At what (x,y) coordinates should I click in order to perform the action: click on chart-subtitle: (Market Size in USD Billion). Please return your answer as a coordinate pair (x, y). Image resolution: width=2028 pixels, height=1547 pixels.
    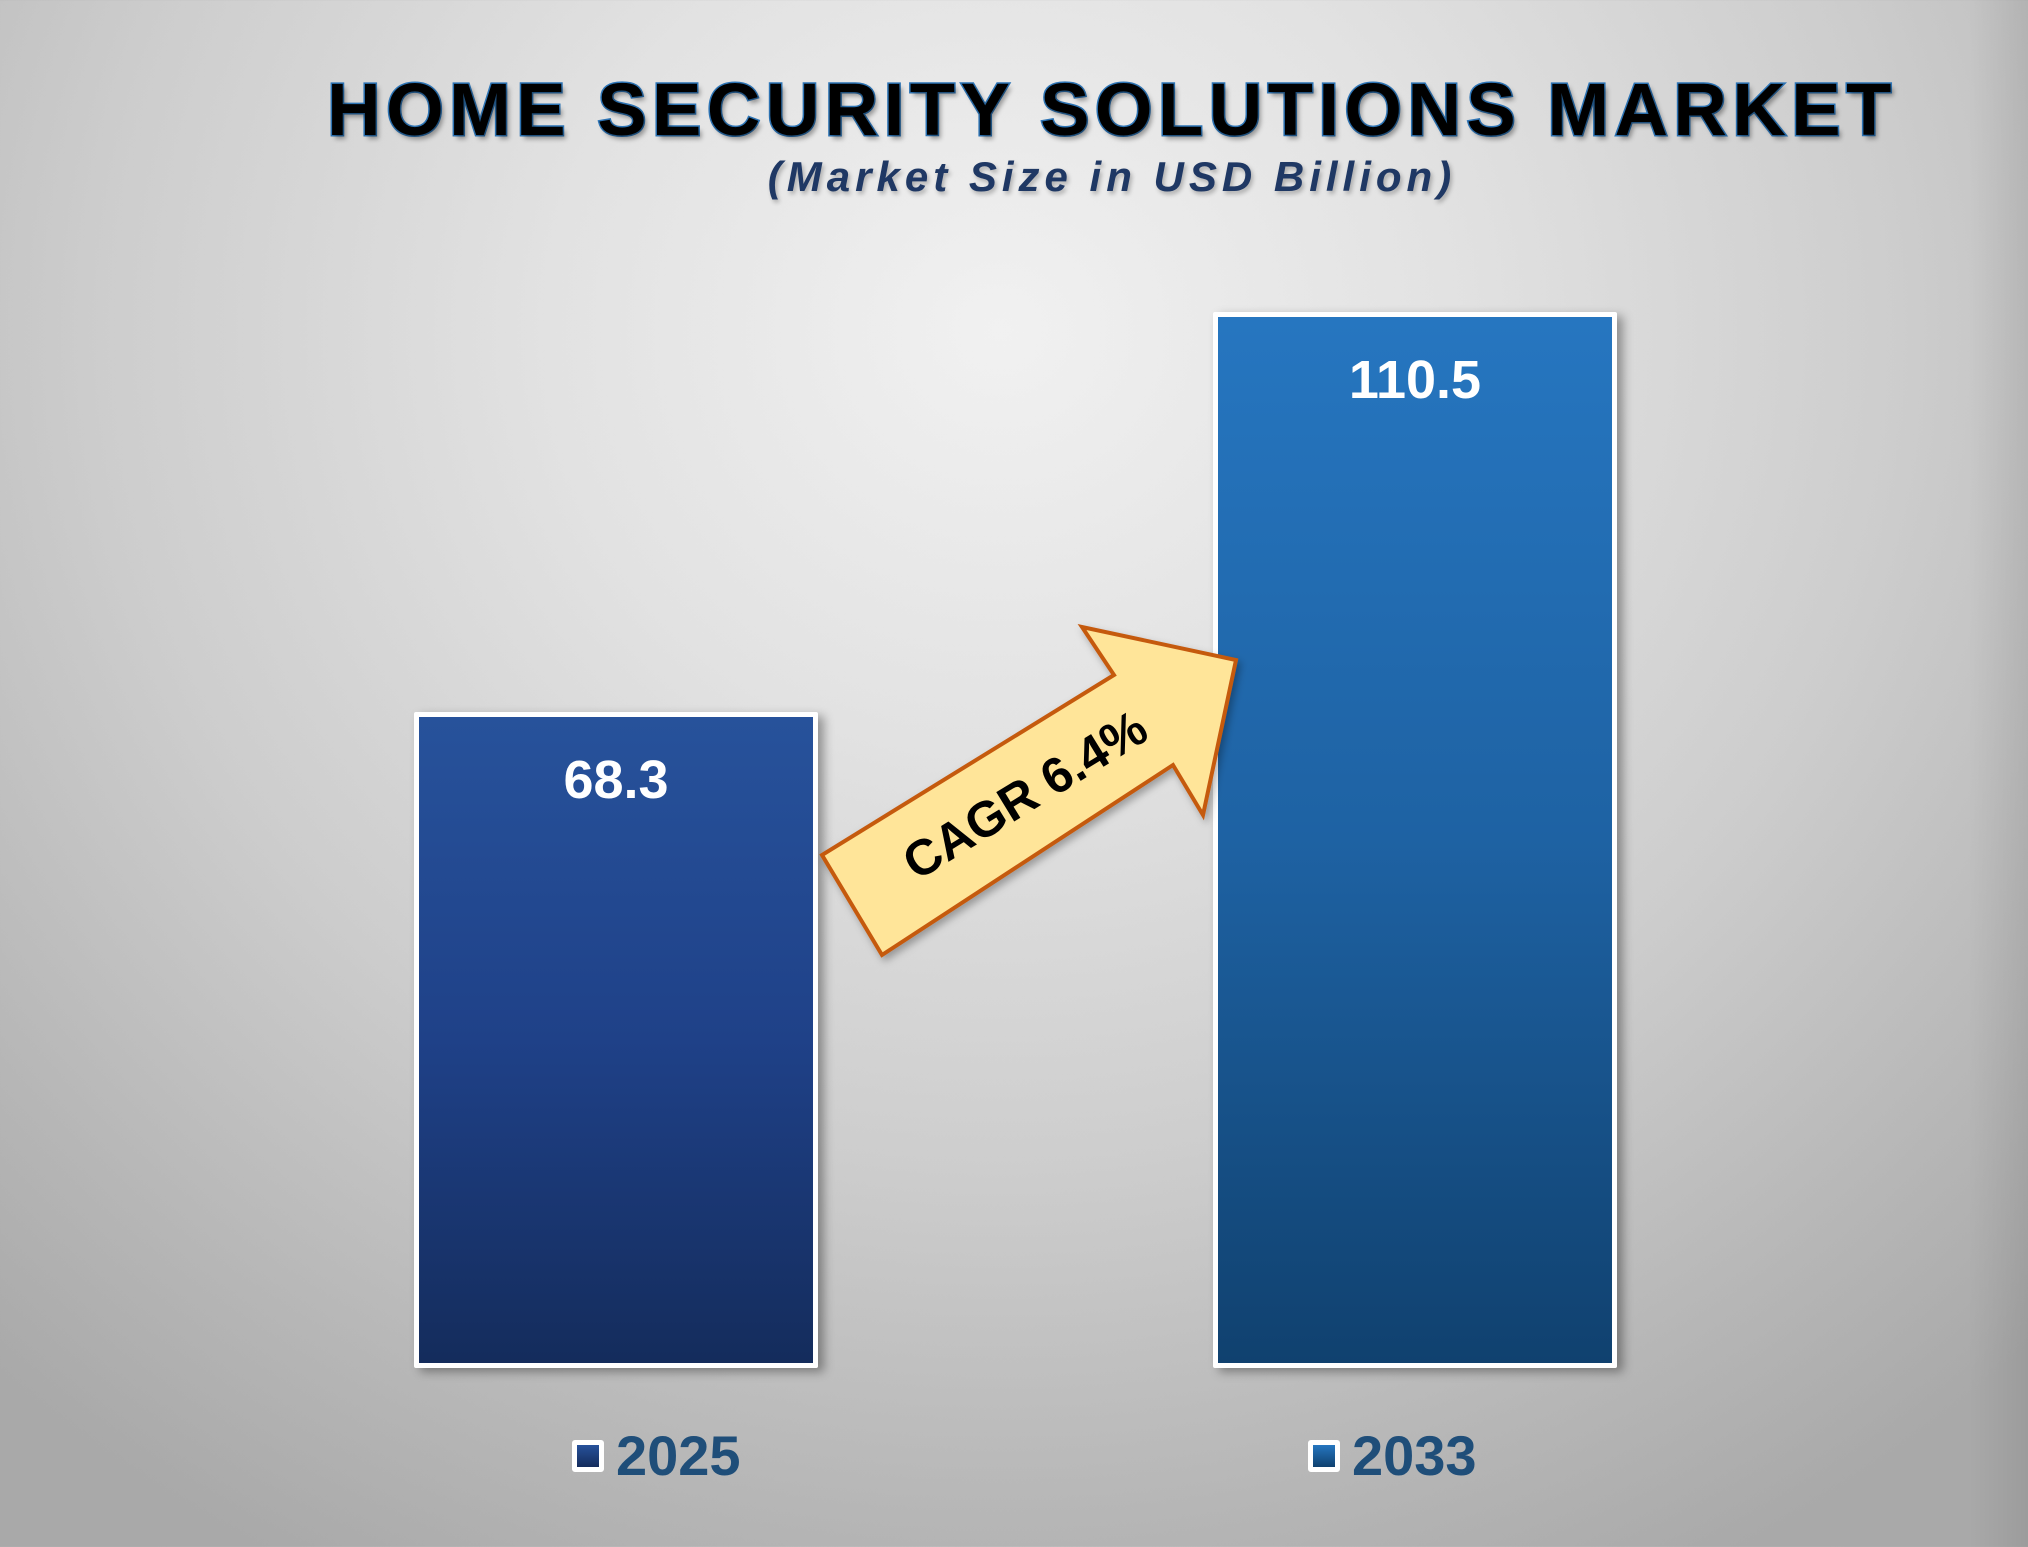
    Looking at the image, I should click on (1112, 176).